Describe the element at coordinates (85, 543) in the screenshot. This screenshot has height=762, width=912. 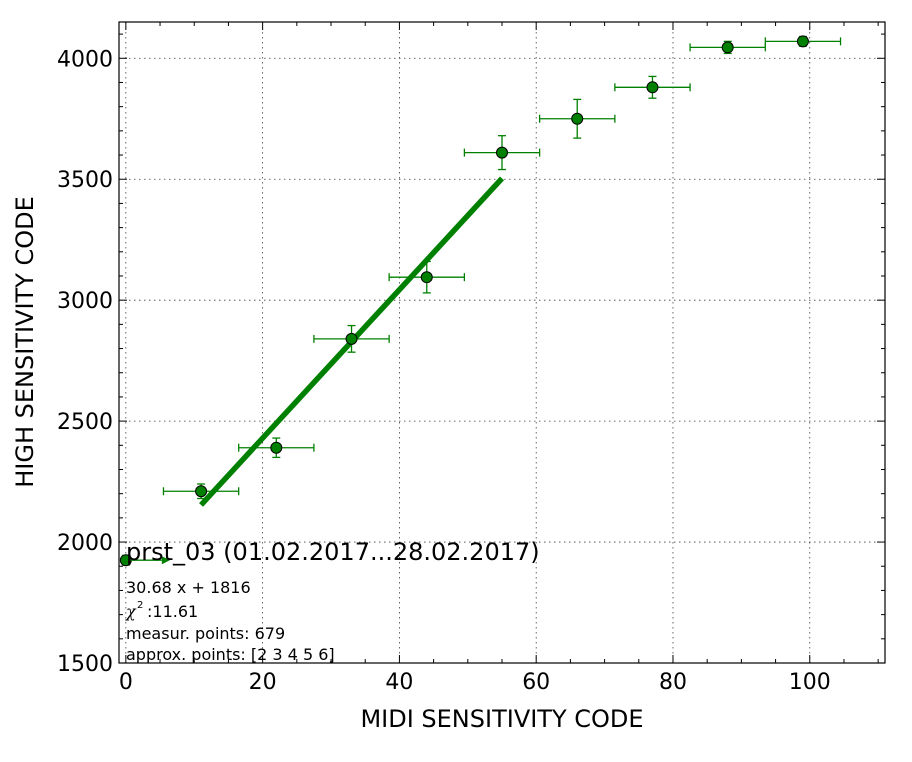
I see `y-tick-label: 2000` at that location.